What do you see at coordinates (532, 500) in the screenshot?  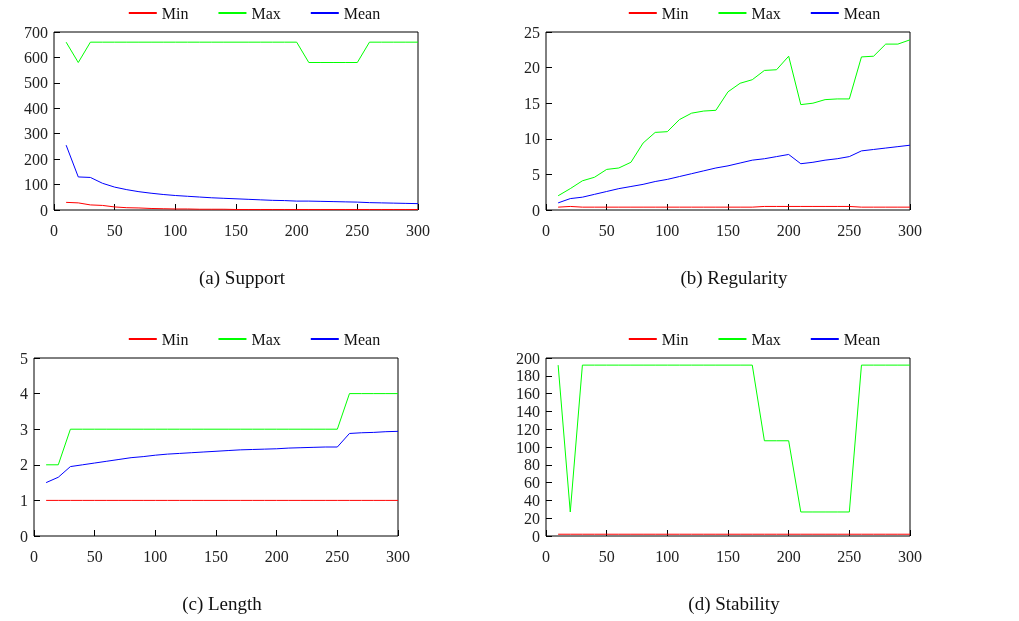 I see `y-tick-label: 40` at bounding box center [532, 500].